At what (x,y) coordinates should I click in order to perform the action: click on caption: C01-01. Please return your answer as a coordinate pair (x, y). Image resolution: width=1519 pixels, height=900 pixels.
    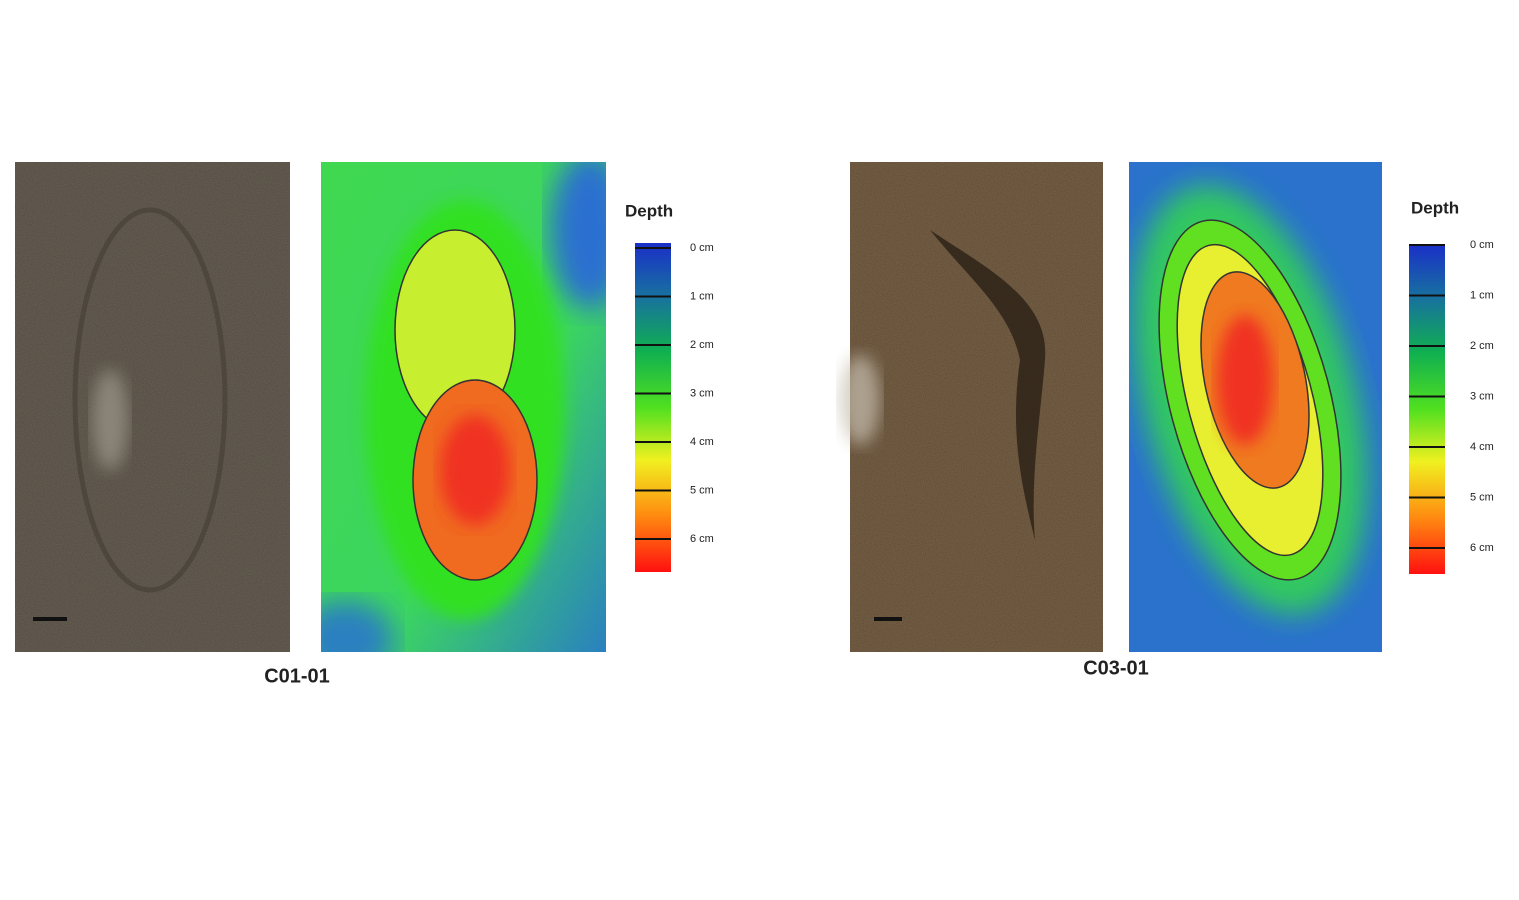
    Looking at the image, I should click on (297, 676).